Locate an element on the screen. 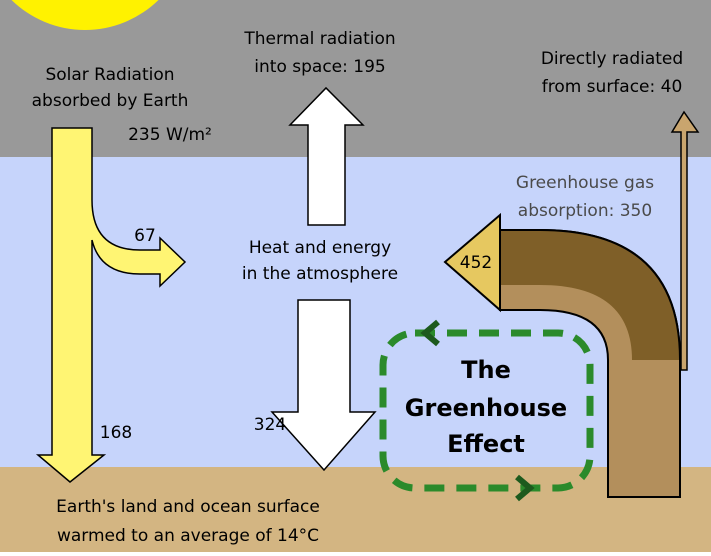 The height and width of the screenshot is (556, 711). thermal-label: Thermal radiation is located at coordinates (319, 39).